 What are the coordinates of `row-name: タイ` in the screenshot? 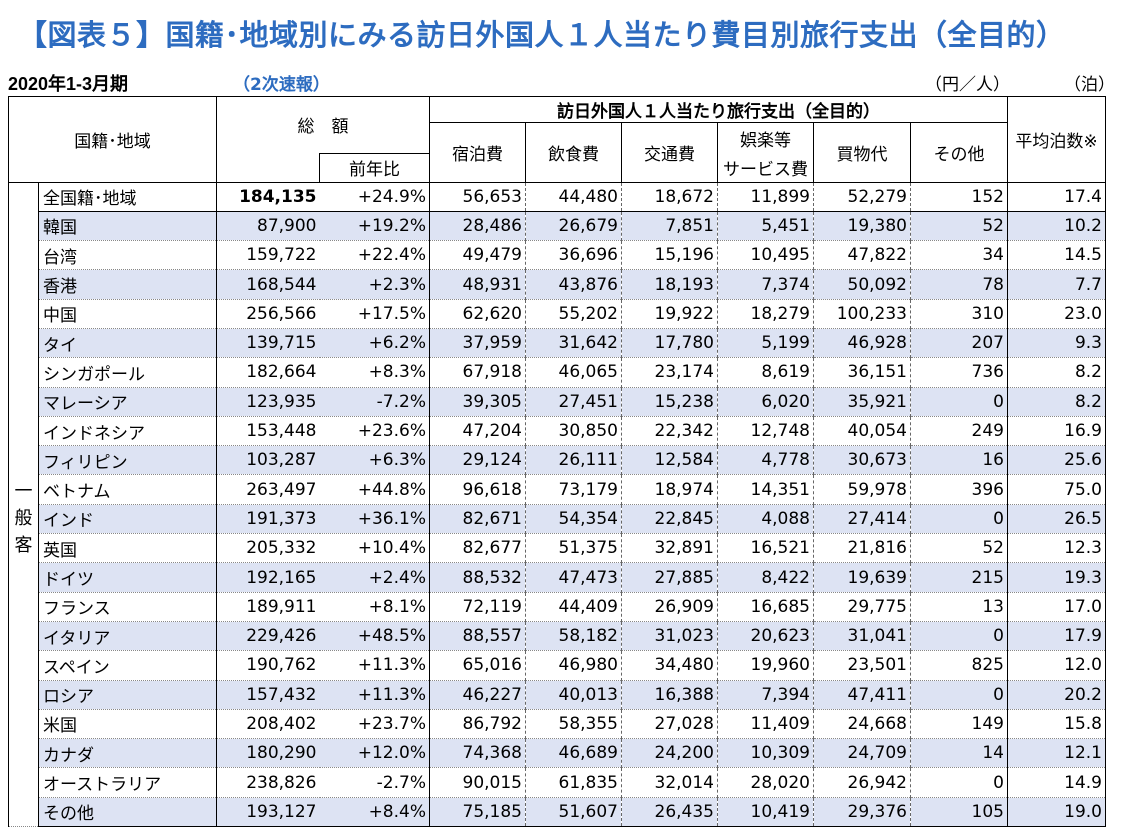 It's located at (127, 343).